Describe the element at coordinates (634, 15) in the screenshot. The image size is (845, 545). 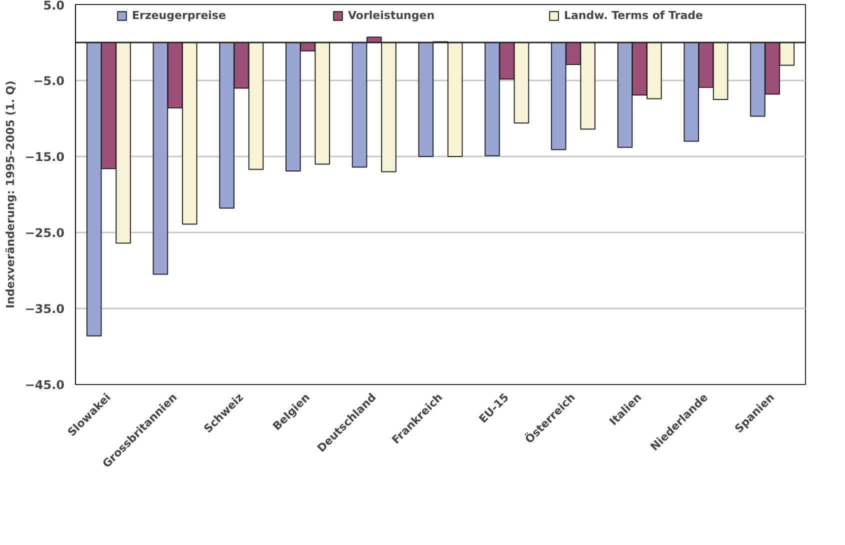
I see `legend-label: Landw. Terms of Trade` at that location.